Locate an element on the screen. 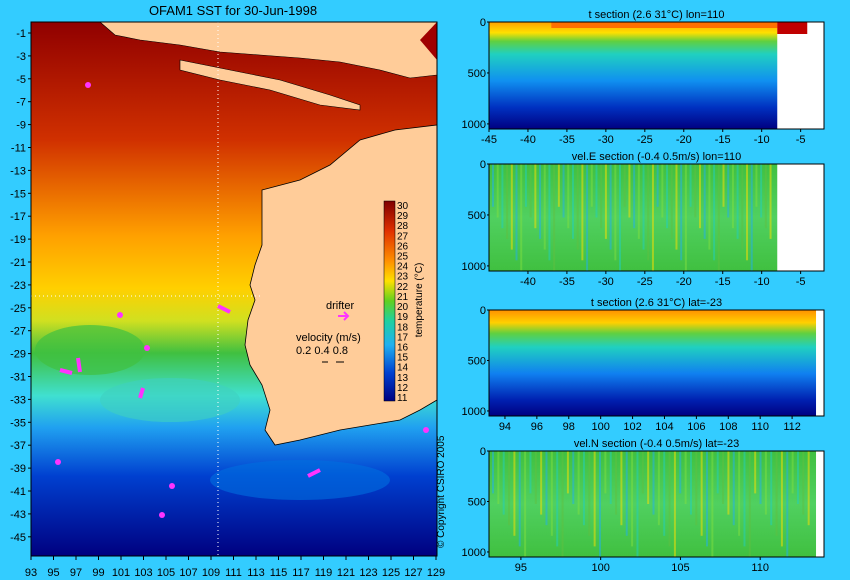 The image size is (850, 580). lat-tick-label: -19 is located at coordinates (18, 240).